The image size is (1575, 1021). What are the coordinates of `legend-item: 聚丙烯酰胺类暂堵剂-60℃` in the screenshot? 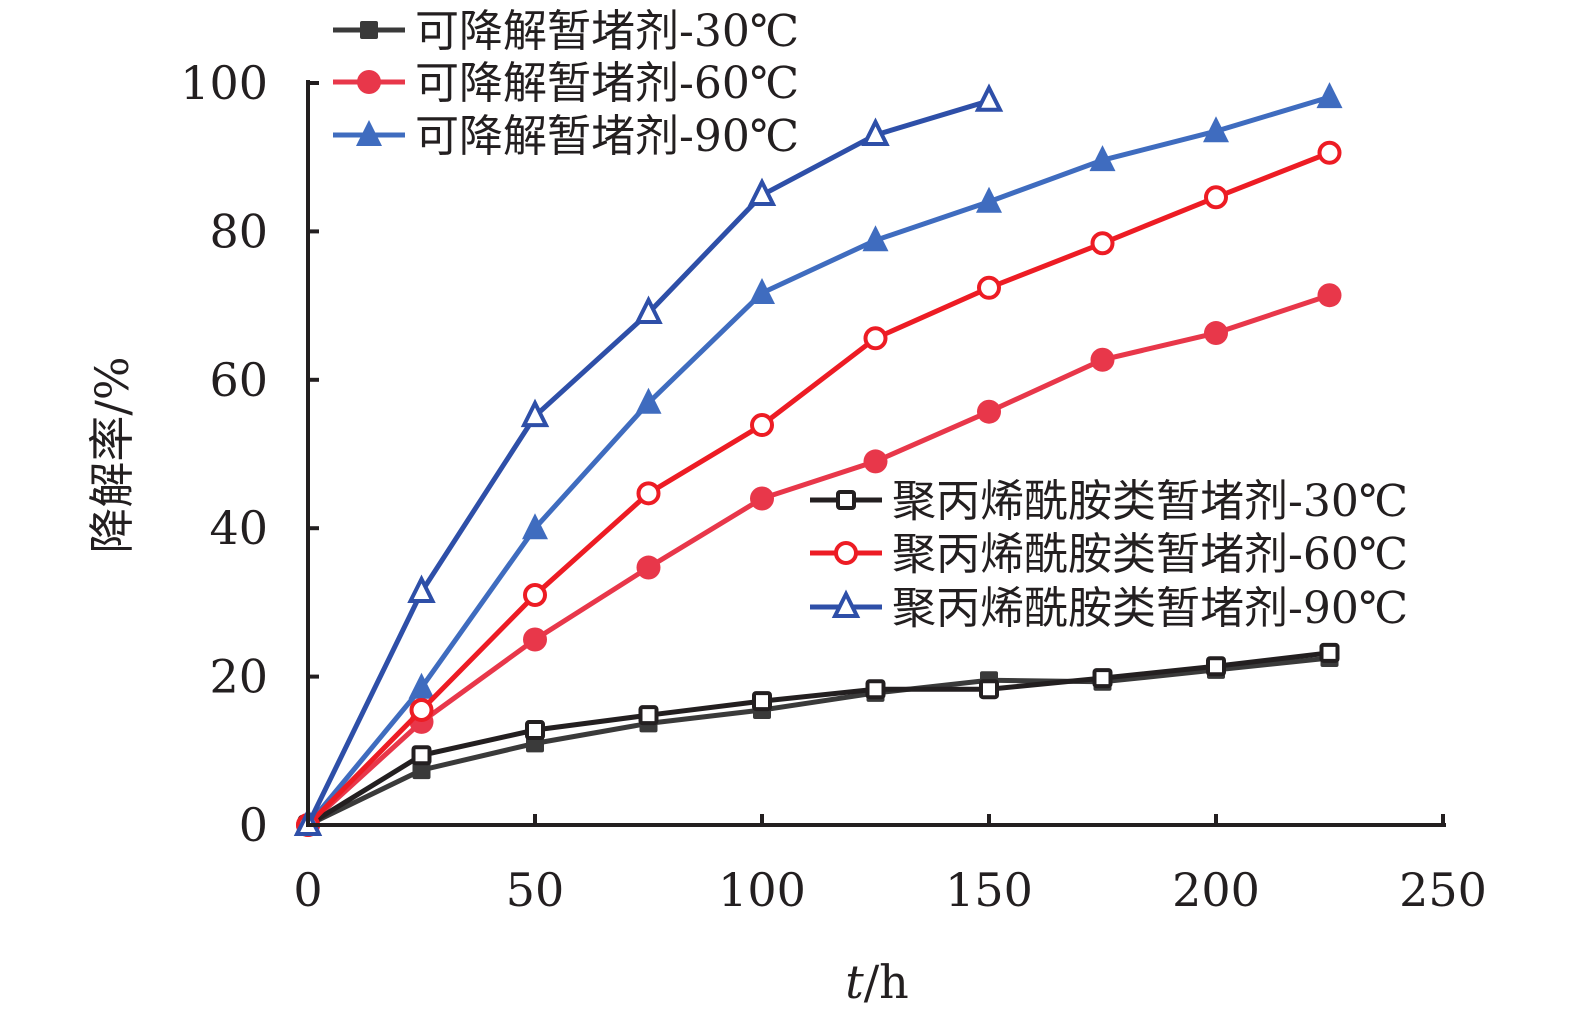 It's located at (1109, 554).